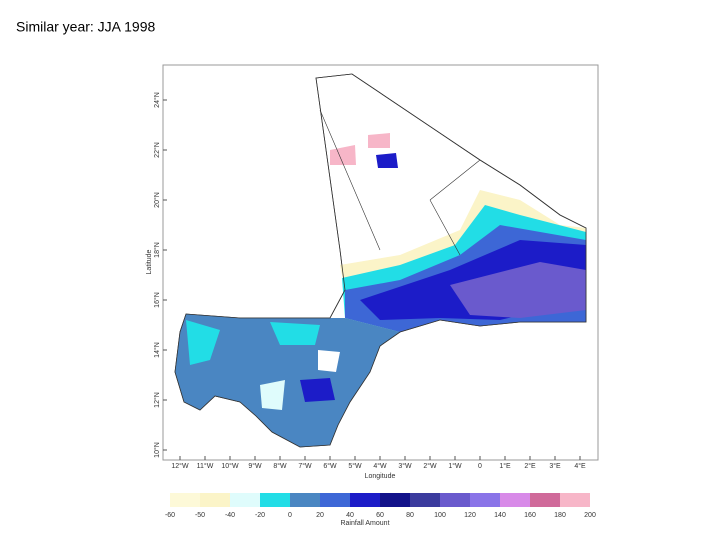 Image resolution: width=720 pixels, height=545 pixels. I want to click on lat-tick-label: 12°N, so click(157, 400).